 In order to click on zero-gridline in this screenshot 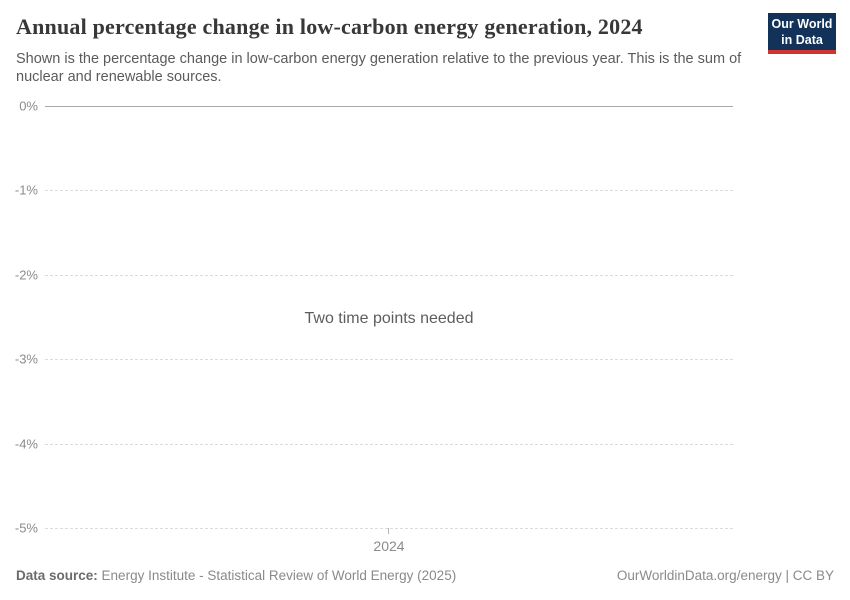, I will do `click(389, 106)`.